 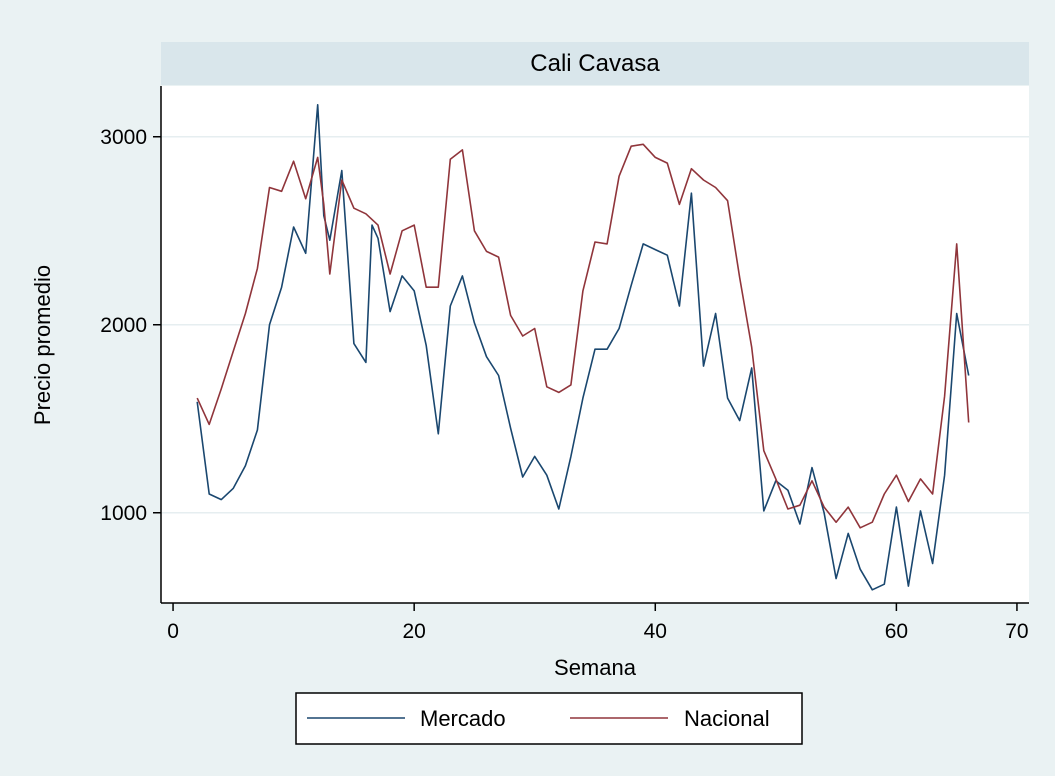 What do you see at coordinates (123, 325) in the screenshot?
I see `y-tick-label-2000: 2000` at bounding box center [123, 325].